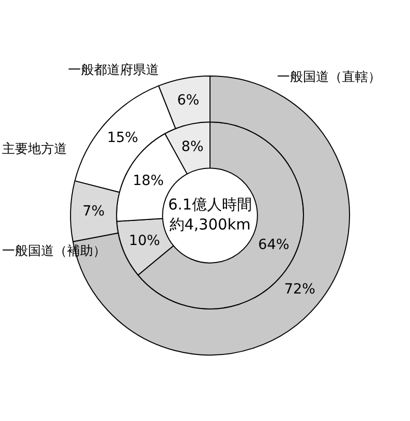 This screenshot has width=410, height=421. Describe the element at coordinates (210, 204) in the screenshot. I see `text: 6.1億人時間` at that location.